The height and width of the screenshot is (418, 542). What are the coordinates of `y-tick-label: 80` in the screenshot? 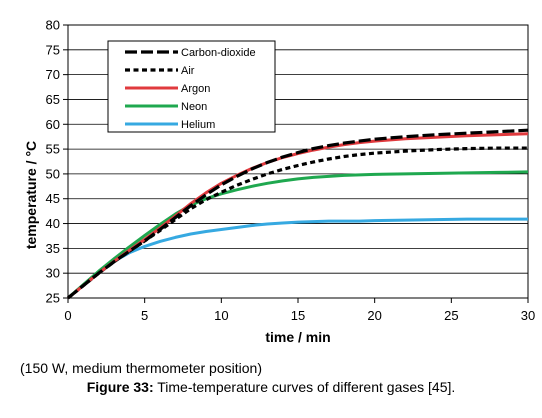 It's located at (53, 25).